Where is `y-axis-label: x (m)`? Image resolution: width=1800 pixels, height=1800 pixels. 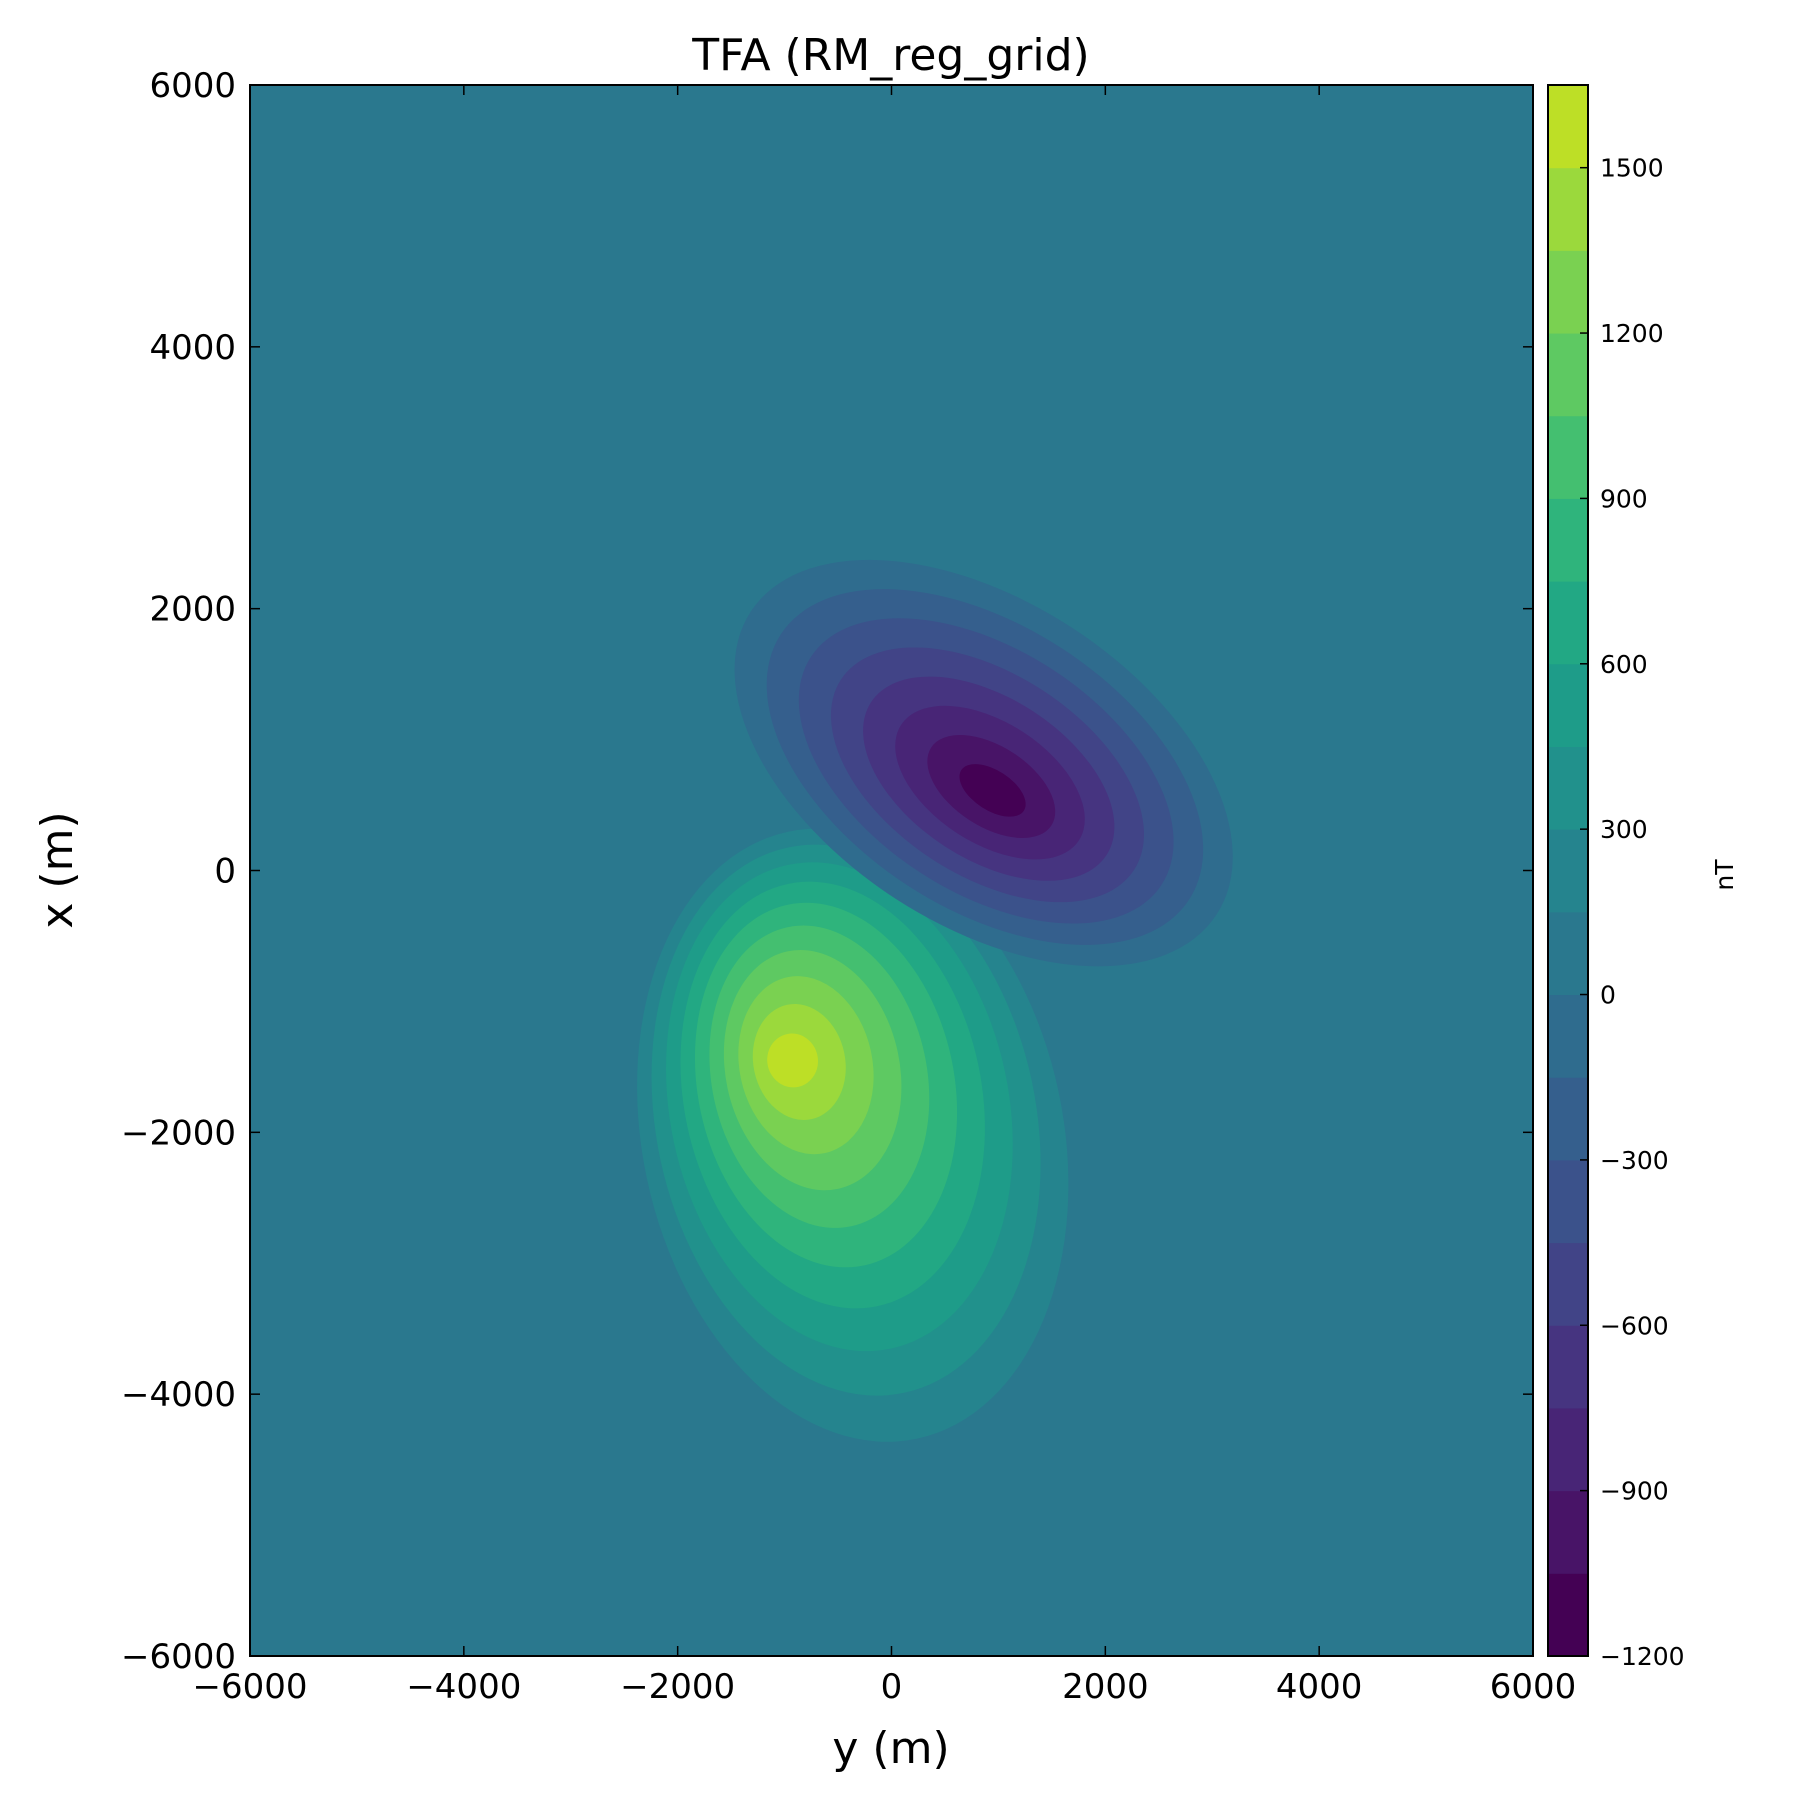
y-axis-label: x (m) is located at coordinates (57, 869).